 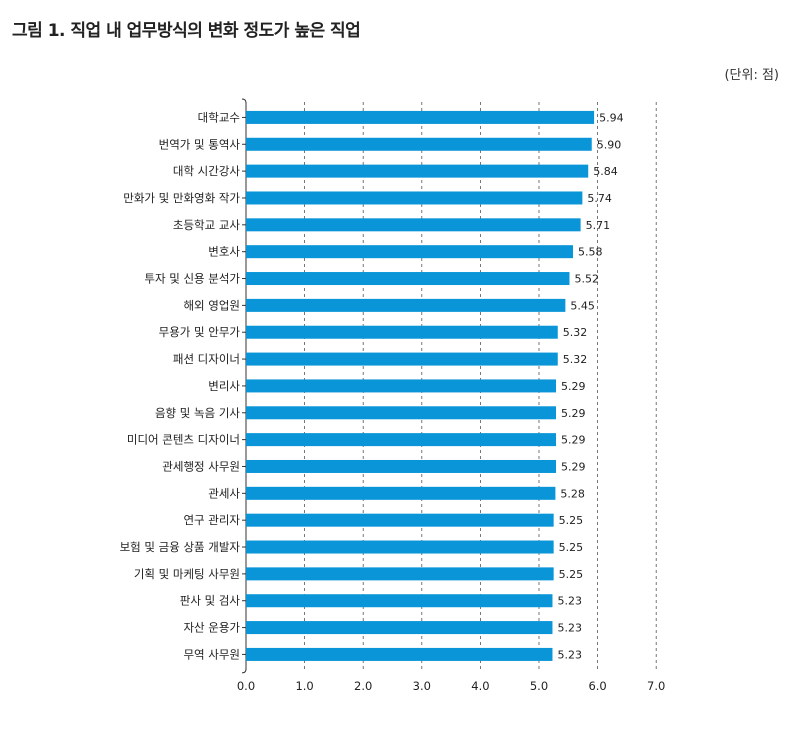 What do you see at coordinates (224, 493) in the screenshot?
I see `category-label: 관세사` at bounding box center [224, 493].